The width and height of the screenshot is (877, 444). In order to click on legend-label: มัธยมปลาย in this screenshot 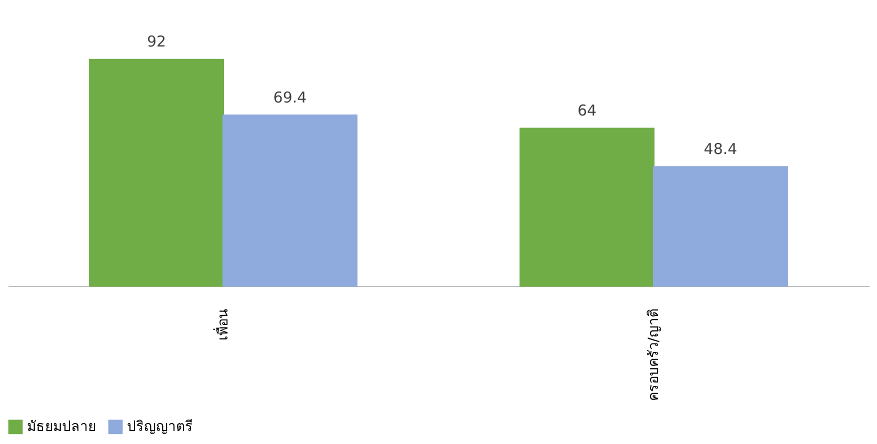, I will do `click(61, 426)`.